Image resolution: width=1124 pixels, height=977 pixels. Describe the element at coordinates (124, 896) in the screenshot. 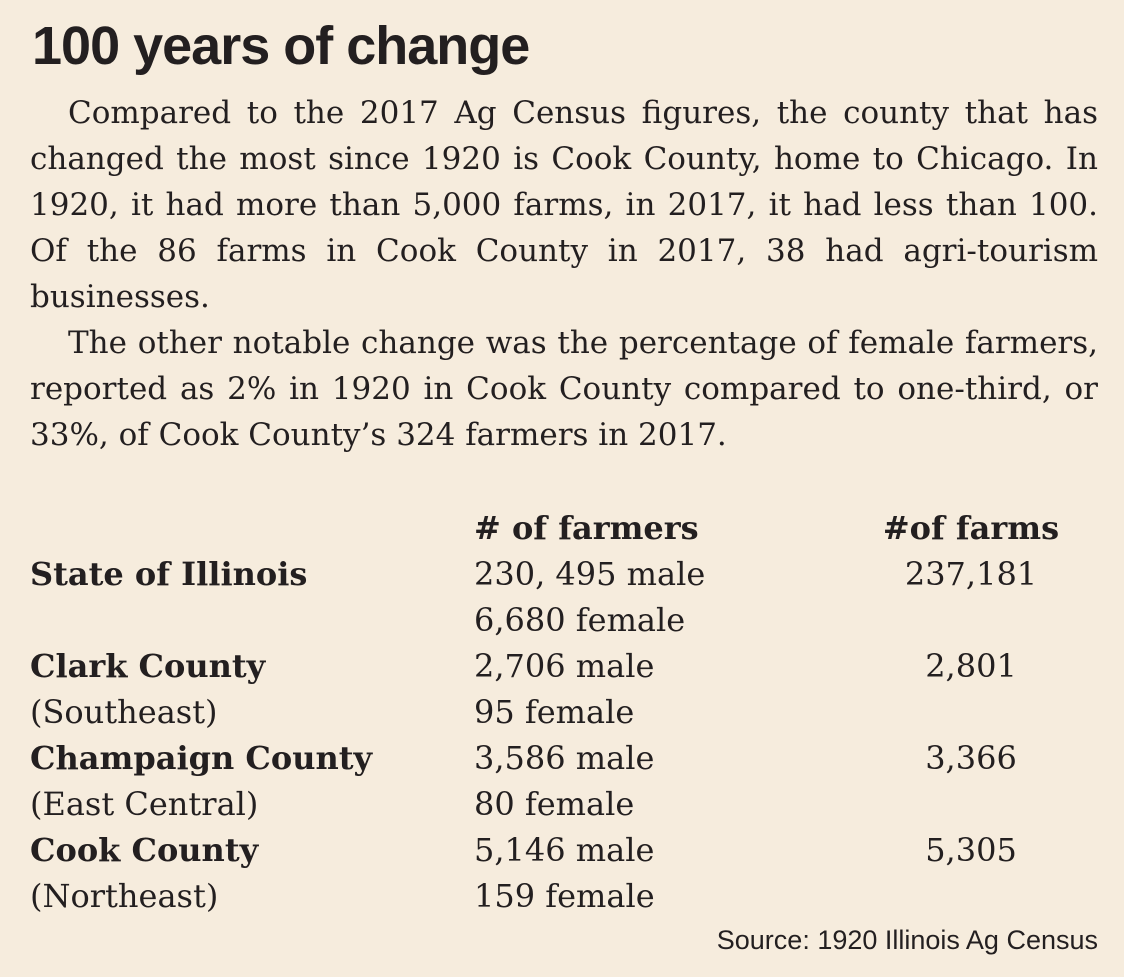

I see `row-region: (Northeast)` at that location.